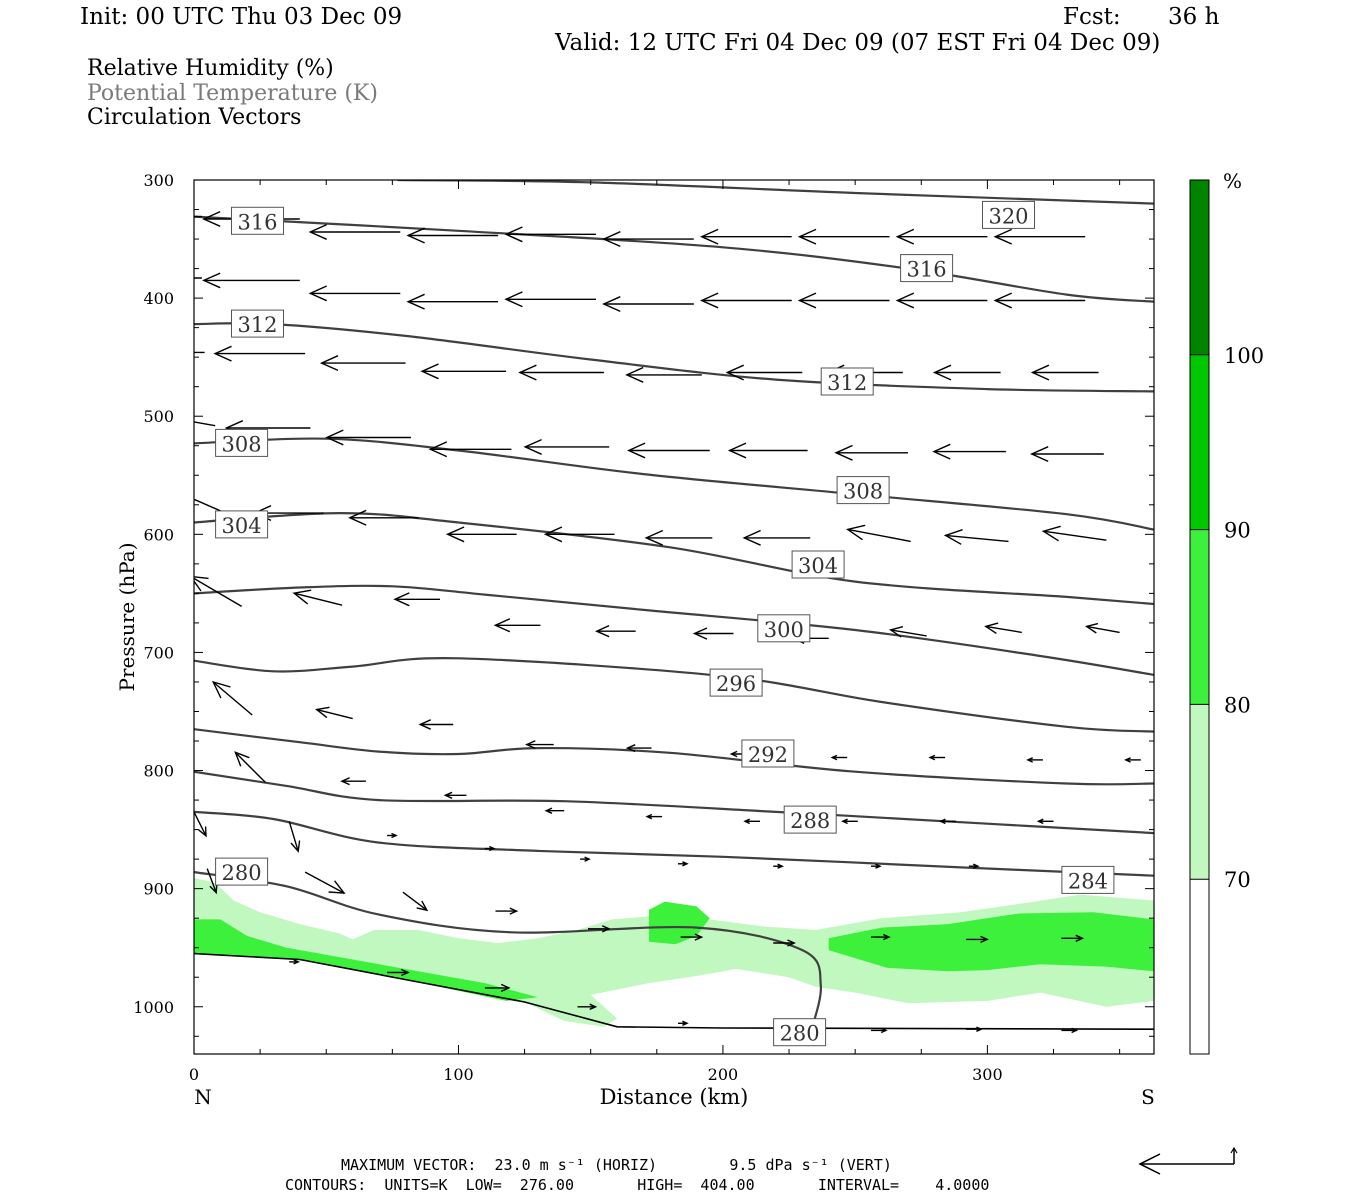 This screenshot has width=1350, height=1200. I want to click on x-tick-label: 300, so click(987, 1074).